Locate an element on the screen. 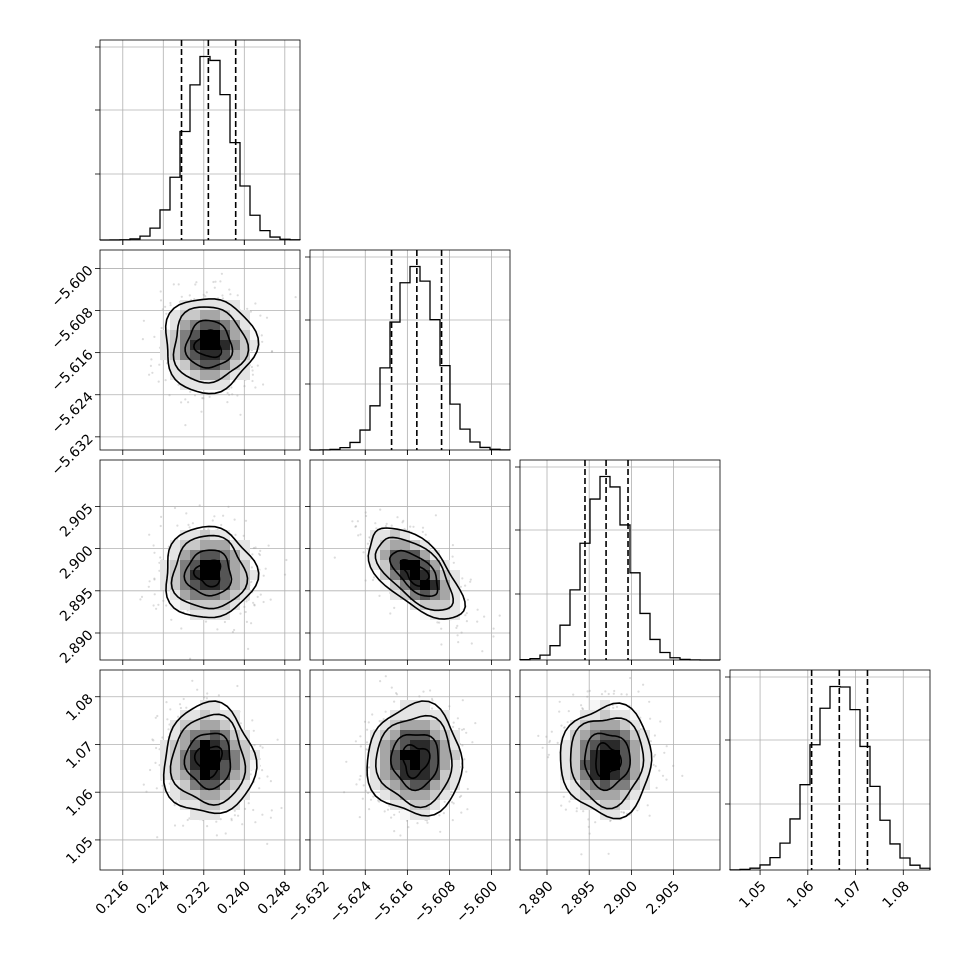 The width and height of the screenshot is (970, 970). x-tick-label: −5.616 is located at coordinates (393, 902).